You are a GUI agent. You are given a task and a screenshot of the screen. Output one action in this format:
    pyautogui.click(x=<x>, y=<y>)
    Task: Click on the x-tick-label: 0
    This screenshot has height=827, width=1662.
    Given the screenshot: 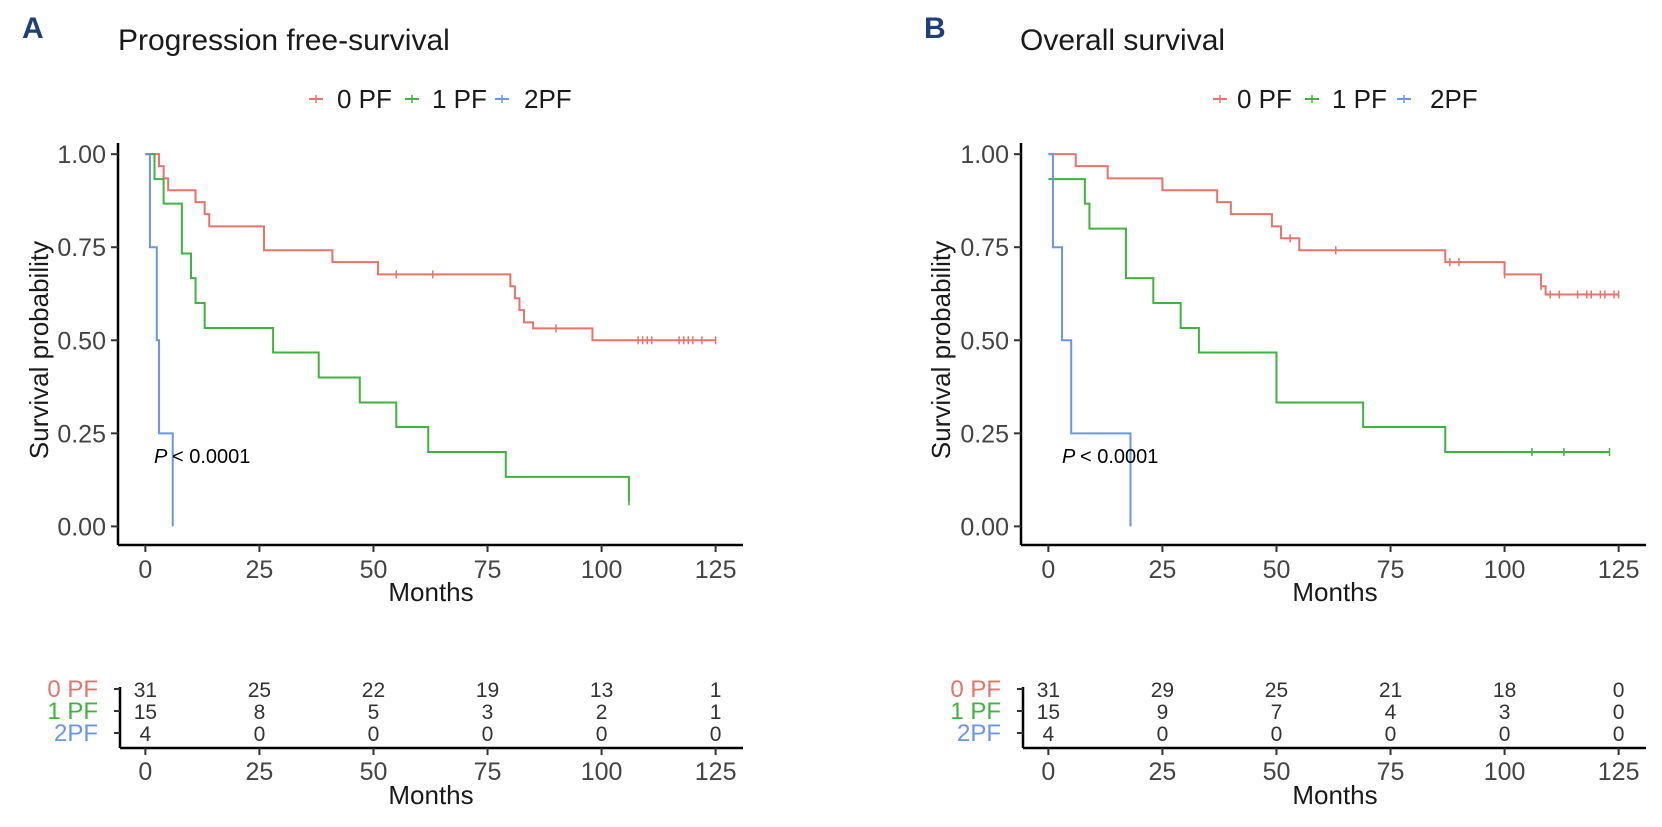 What is the action you would take?
    pyautogui.click(x=1048, y=570)
    